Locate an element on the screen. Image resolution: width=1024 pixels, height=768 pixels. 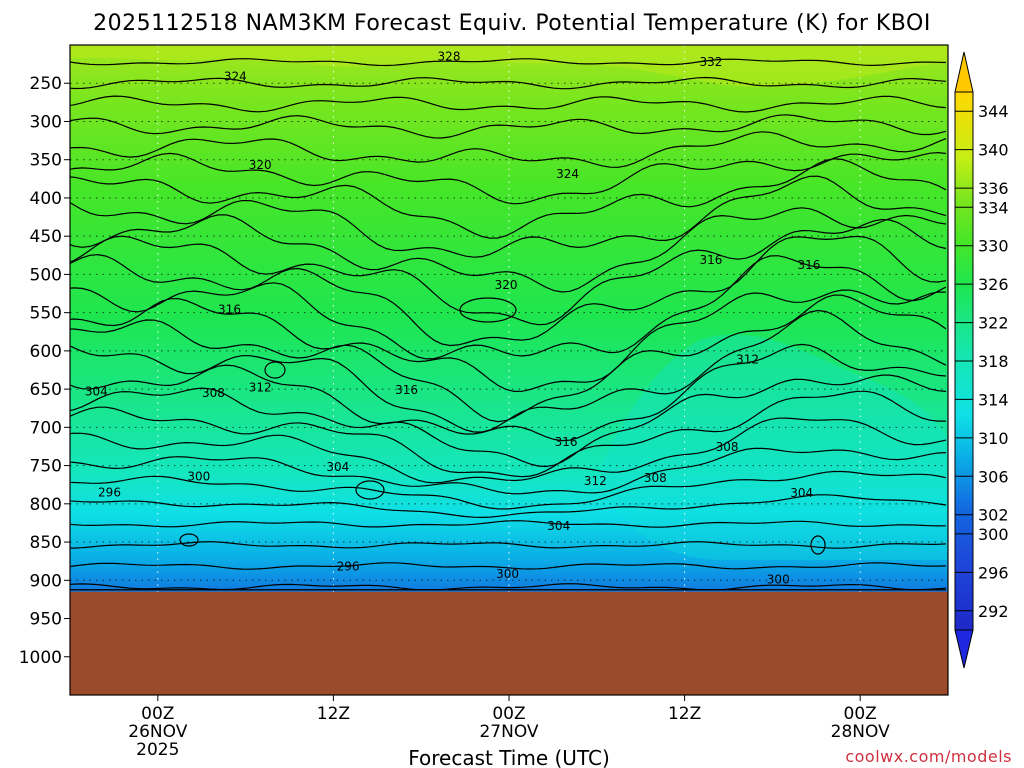
colorbar-tick-label: 302 is located at coordinates (993, 515).